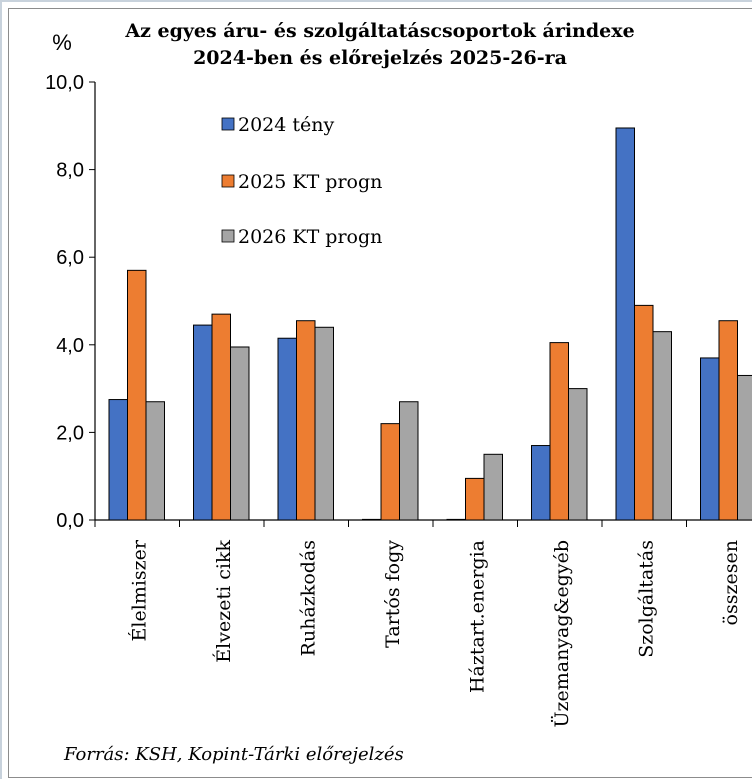 This screenshot has width=752, height=779. I want to click on legend-label: 2026 KT progn, so click(310, 237).